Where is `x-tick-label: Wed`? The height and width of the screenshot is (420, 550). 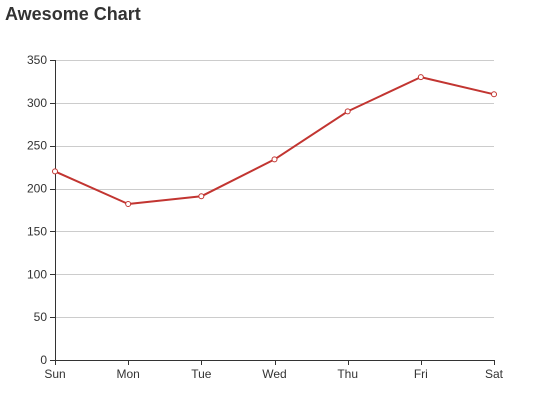
x-tick-label: Wed is located at coordinates (274, 374).